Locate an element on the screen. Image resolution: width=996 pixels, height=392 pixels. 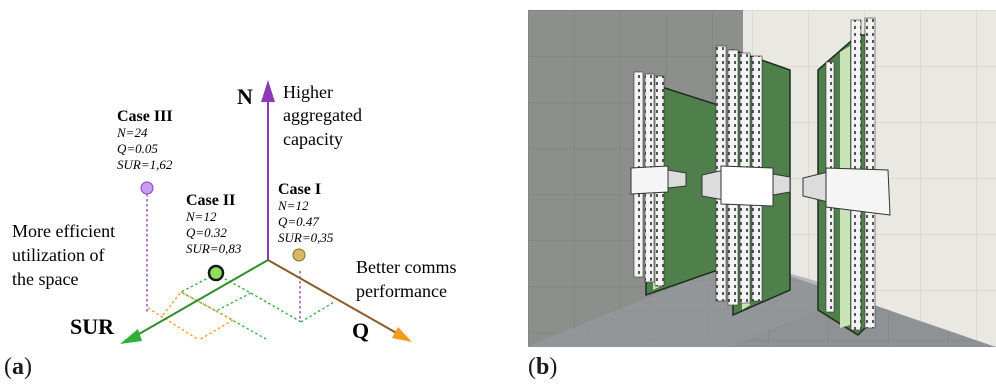
transceivers is located at coordinates (760, 190).